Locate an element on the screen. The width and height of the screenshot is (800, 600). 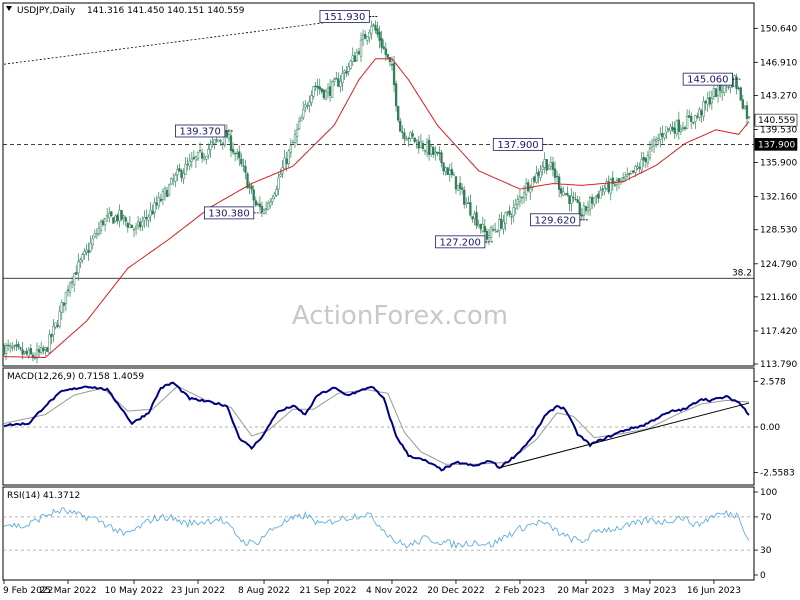
x-tick-label: 4 Nov 2022 is located at coordinates (392, 591).